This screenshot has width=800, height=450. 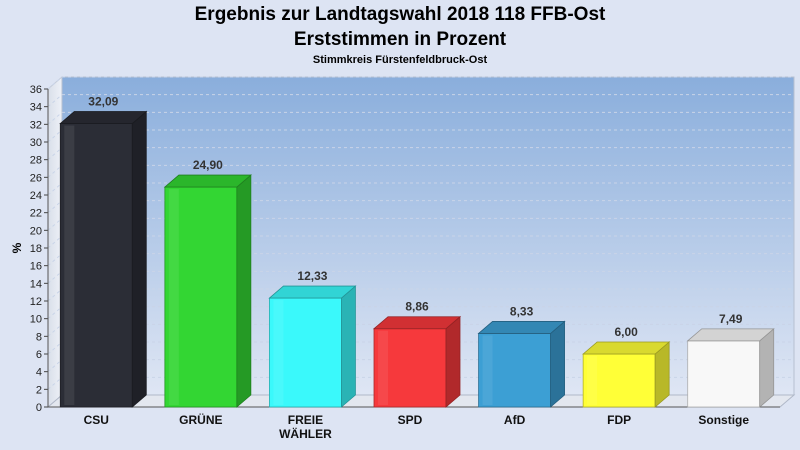 I want to click on bar-fdp, so click(x=626, y=374).